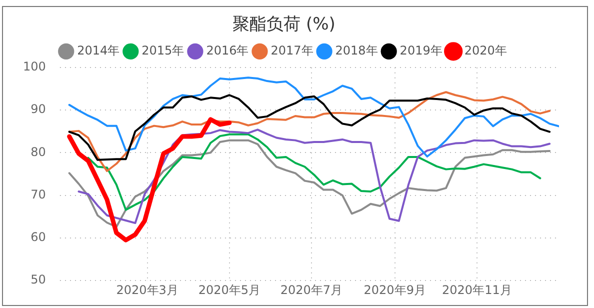 The width and height of the screenshot is (594, 308). Describe the element at coordinates (477, 289) in the screenshot. I see `x-tick-label: 2020年11月` at that location.